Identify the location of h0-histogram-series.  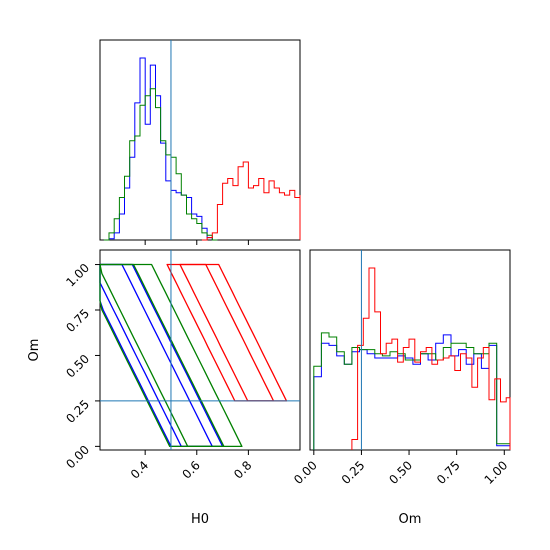
(202, 149).